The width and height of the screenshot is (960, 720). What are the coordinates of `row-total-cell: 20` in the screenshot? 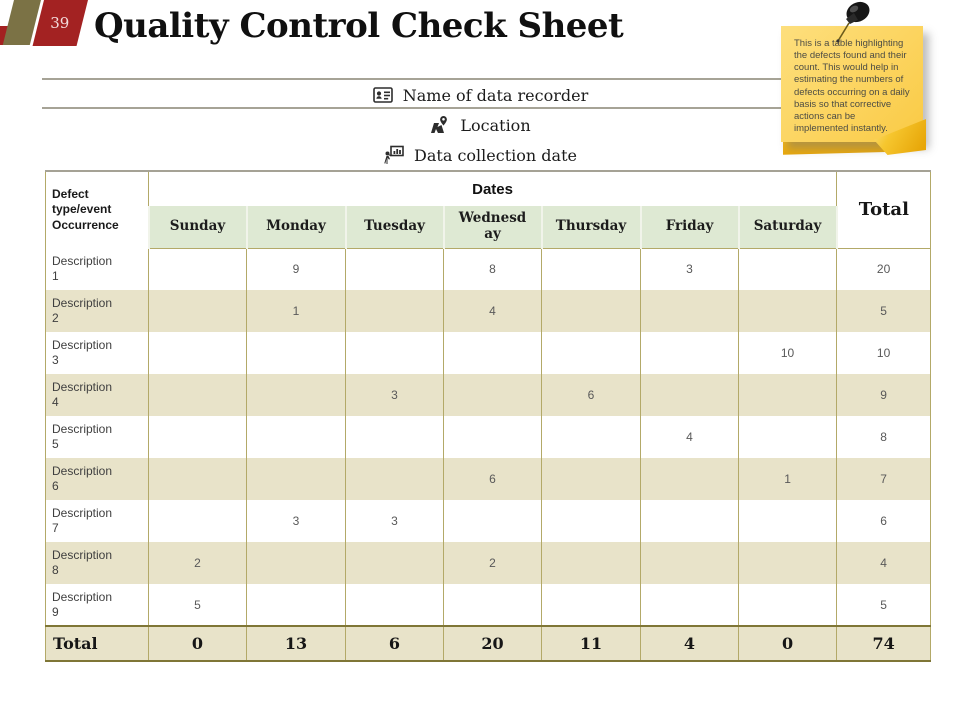 It's located at (884, 269).